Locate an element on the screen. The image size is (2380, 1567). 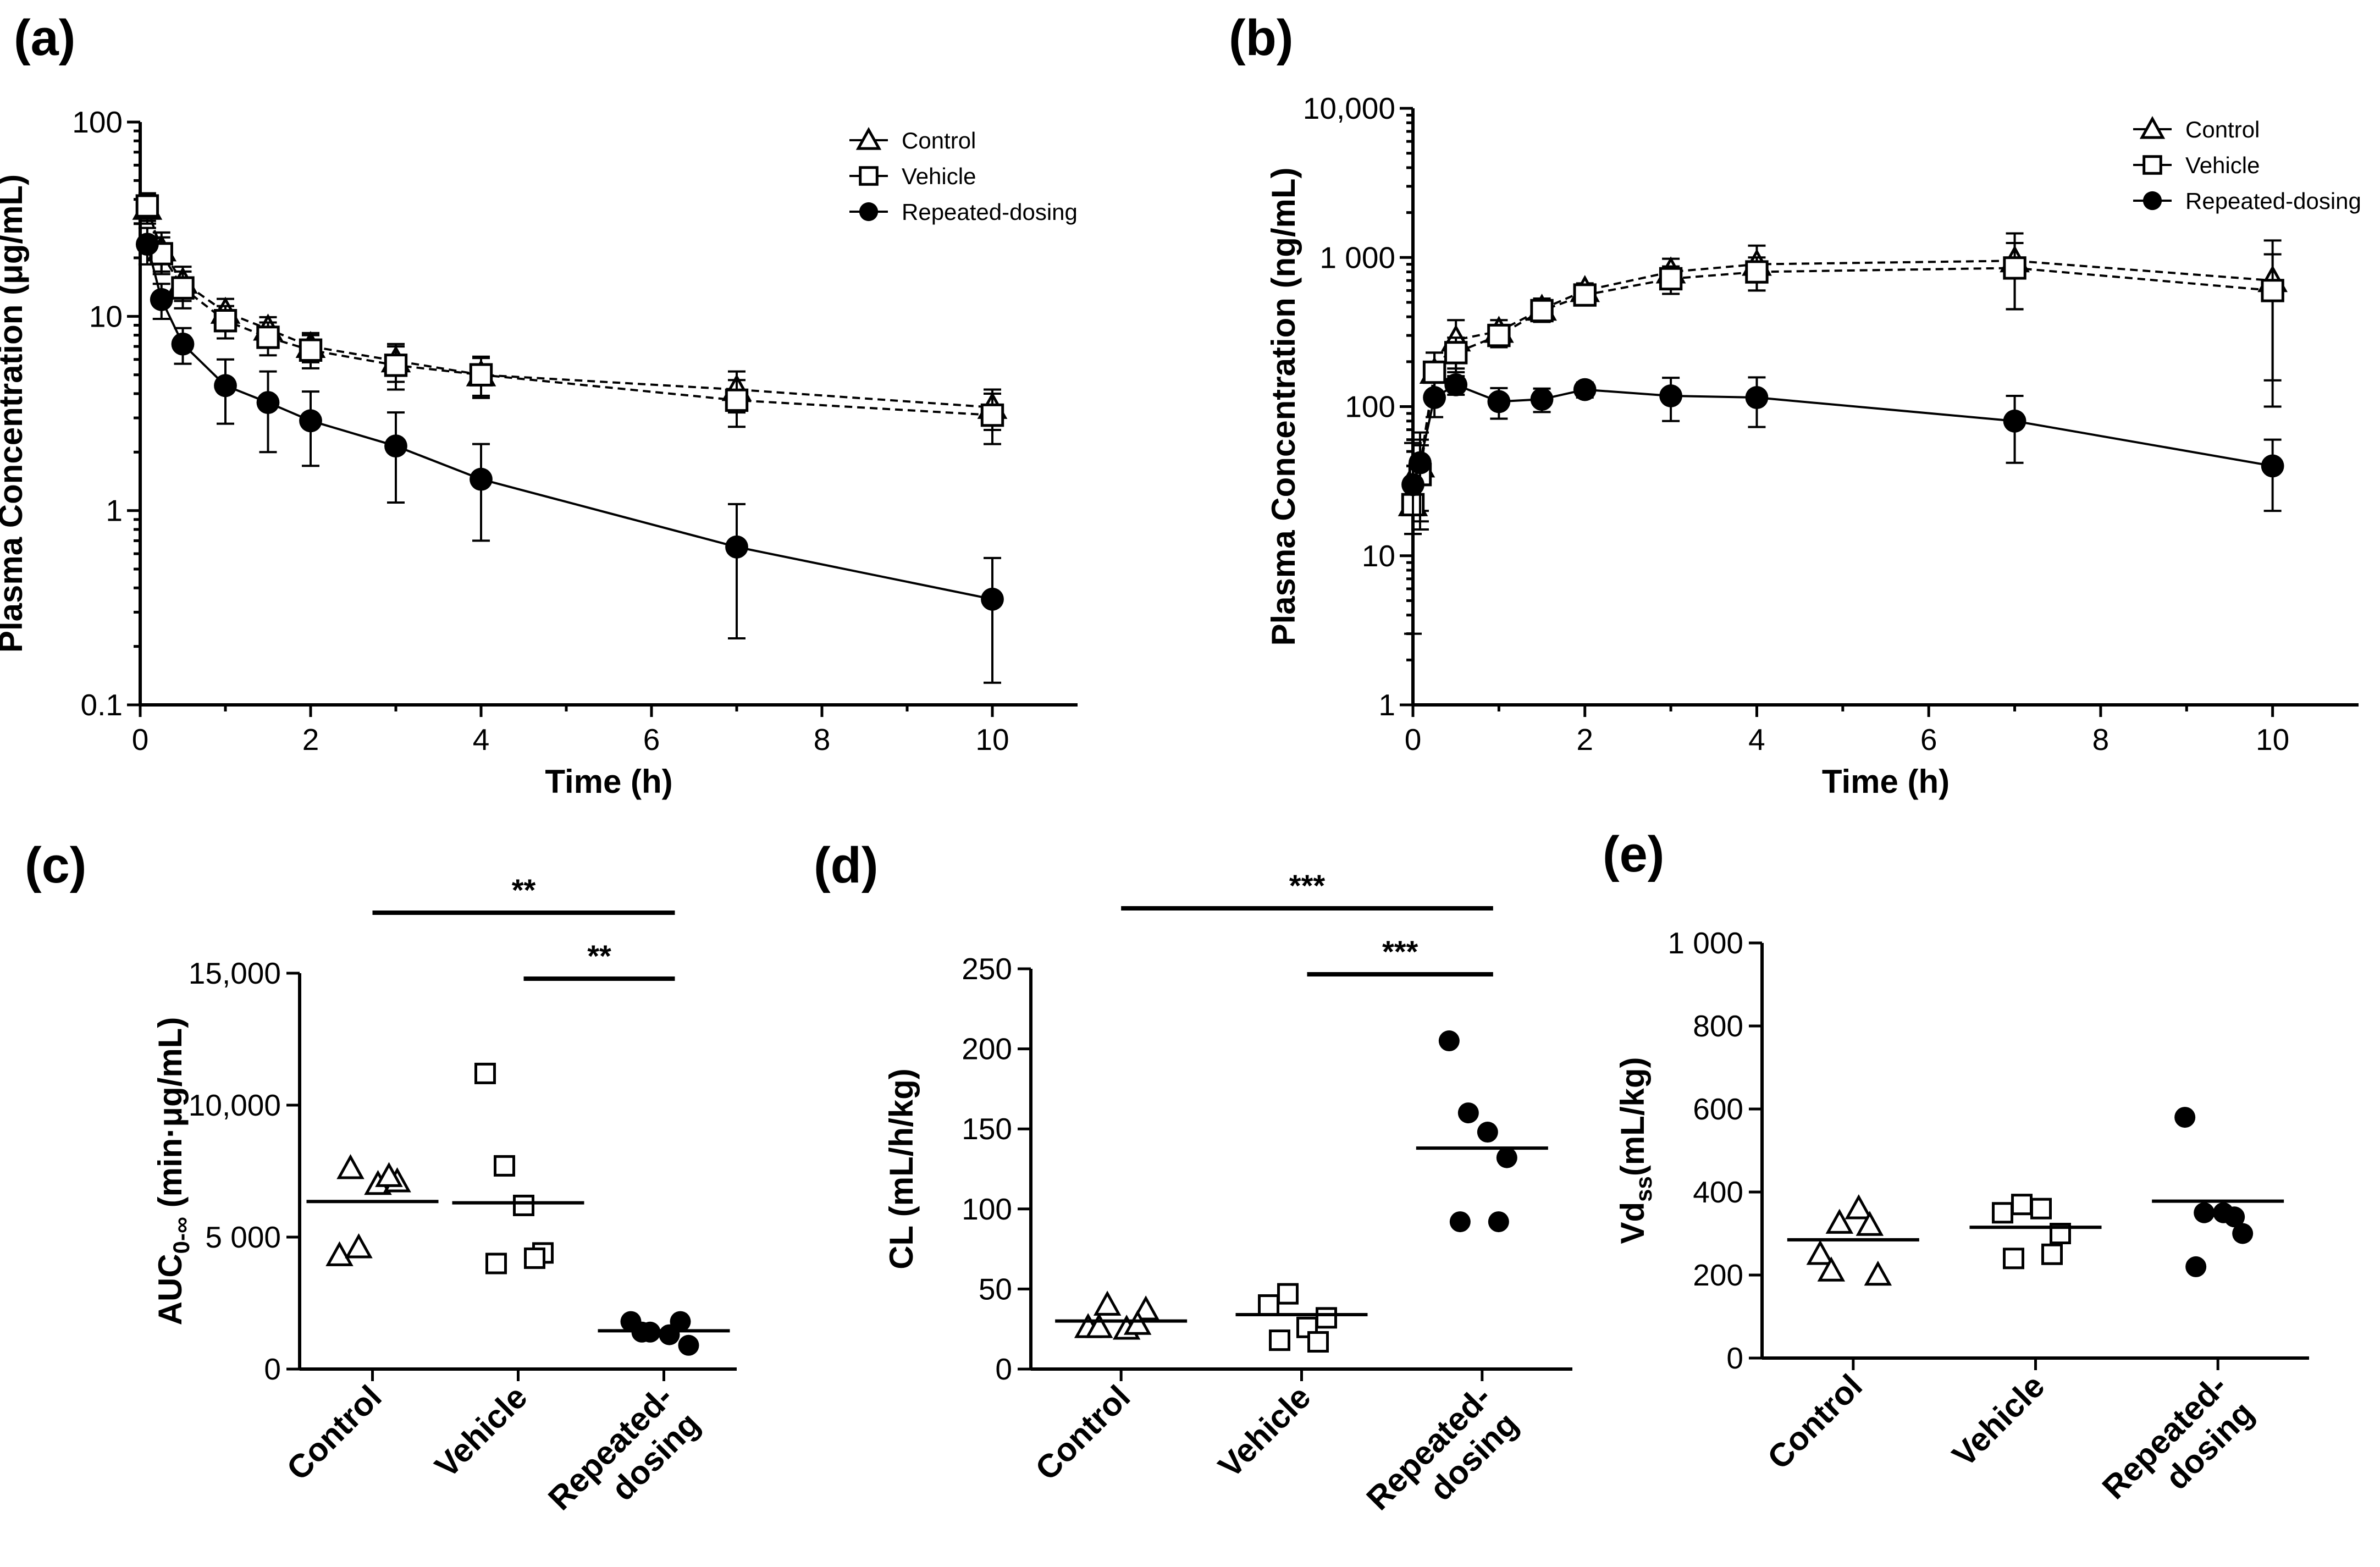
x-tick-label: 0 is located at coordinates (140, 740).